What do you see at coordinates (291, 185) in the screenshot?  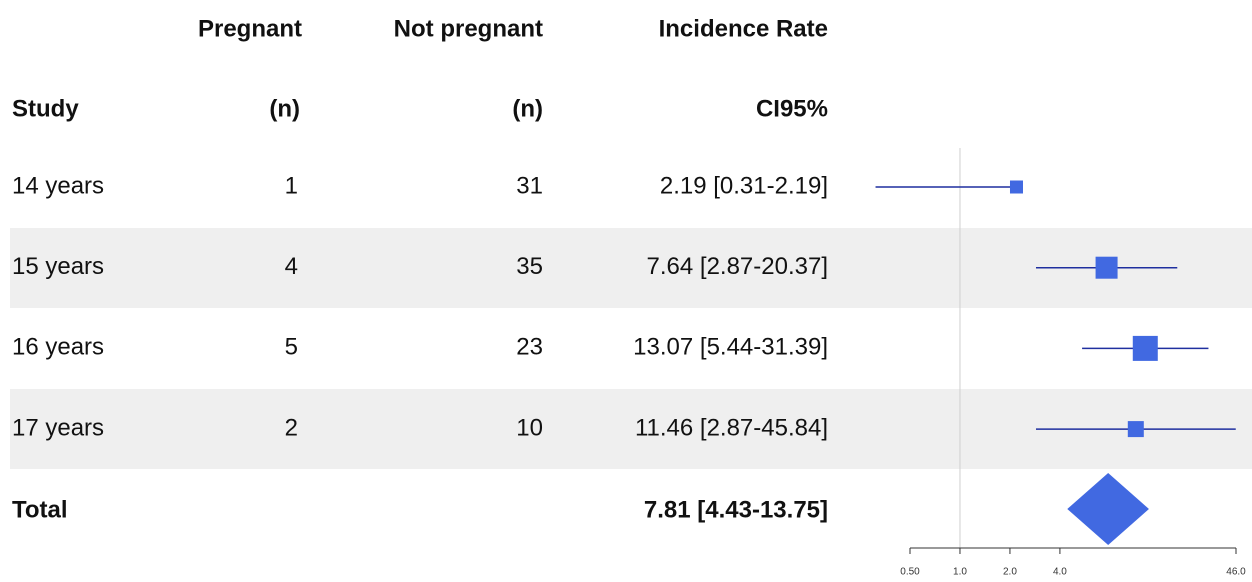 I see `pregnant-n: 1` at bounding box center [291, 185].